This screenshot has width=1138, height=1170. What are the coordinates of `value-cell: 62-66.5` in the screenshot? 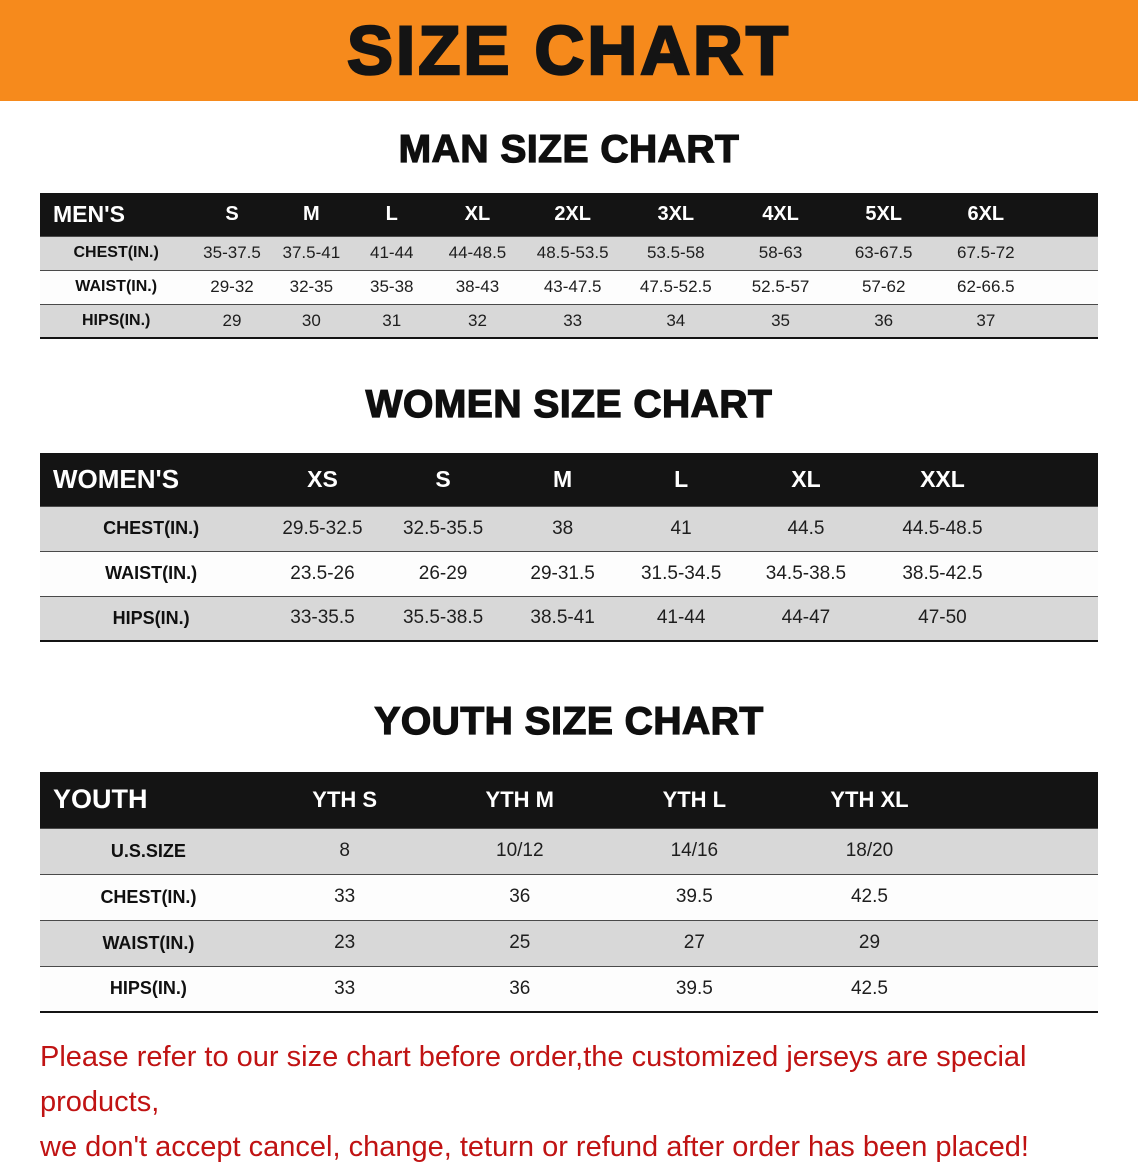 It's located at (985, 286).